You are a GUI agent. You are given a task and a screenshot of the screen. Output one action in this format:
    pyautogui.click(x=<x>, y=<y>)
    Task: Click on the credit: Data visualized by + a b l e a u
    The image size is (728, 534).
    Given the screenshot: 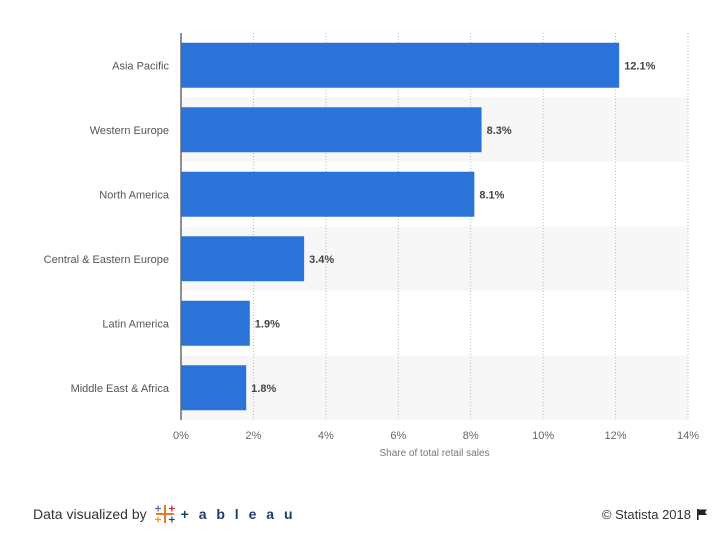 What is the action you would take?
    pyautogui.click(x=164, y=514)
    